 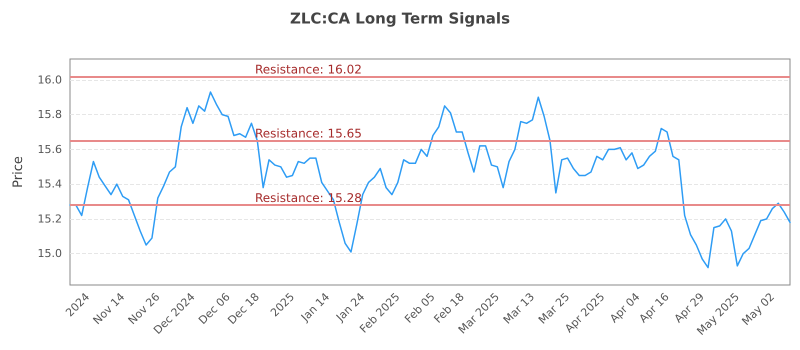 I want to click on ref-line-label: Resistance: 15.65, so click(x=308, y=133).